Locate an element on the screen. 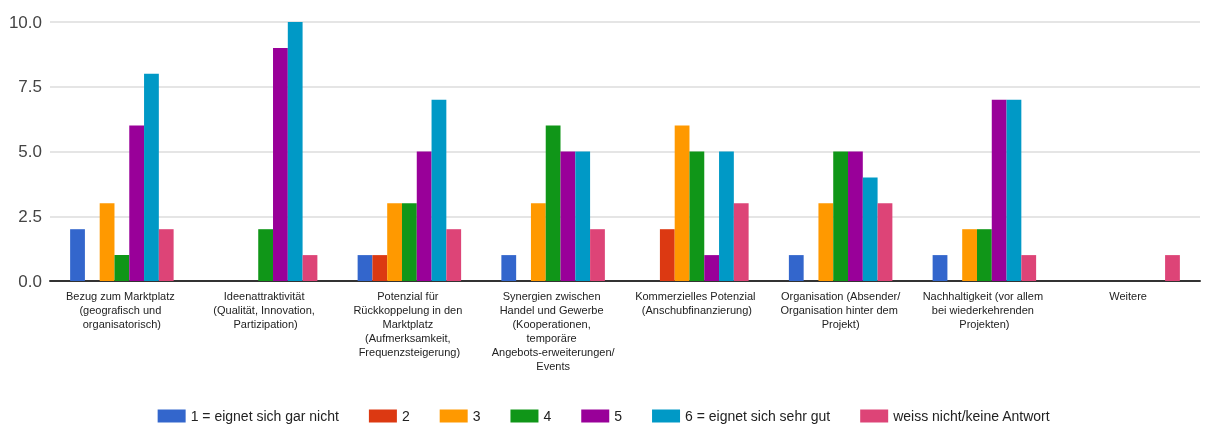  x-tick-label: Kommerzielles Potenzial (Anschubfinanzierung) is located at coordinates (697, 303).